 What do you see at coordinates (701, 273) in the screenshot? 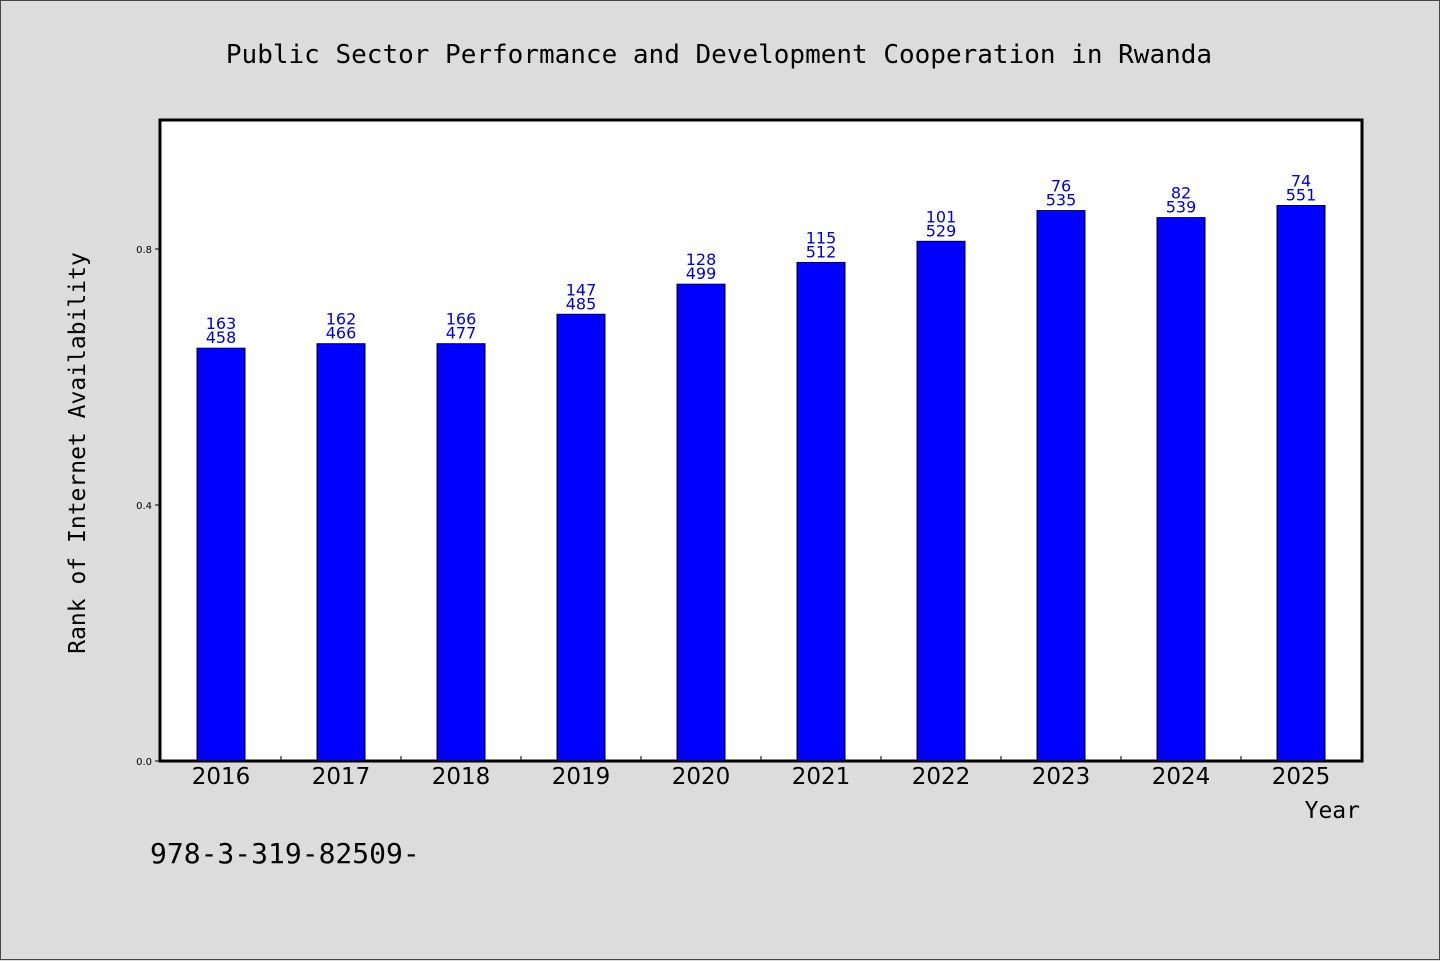
I see `bar-label-bottom-2020: 499` at bounding box center [701, 273].